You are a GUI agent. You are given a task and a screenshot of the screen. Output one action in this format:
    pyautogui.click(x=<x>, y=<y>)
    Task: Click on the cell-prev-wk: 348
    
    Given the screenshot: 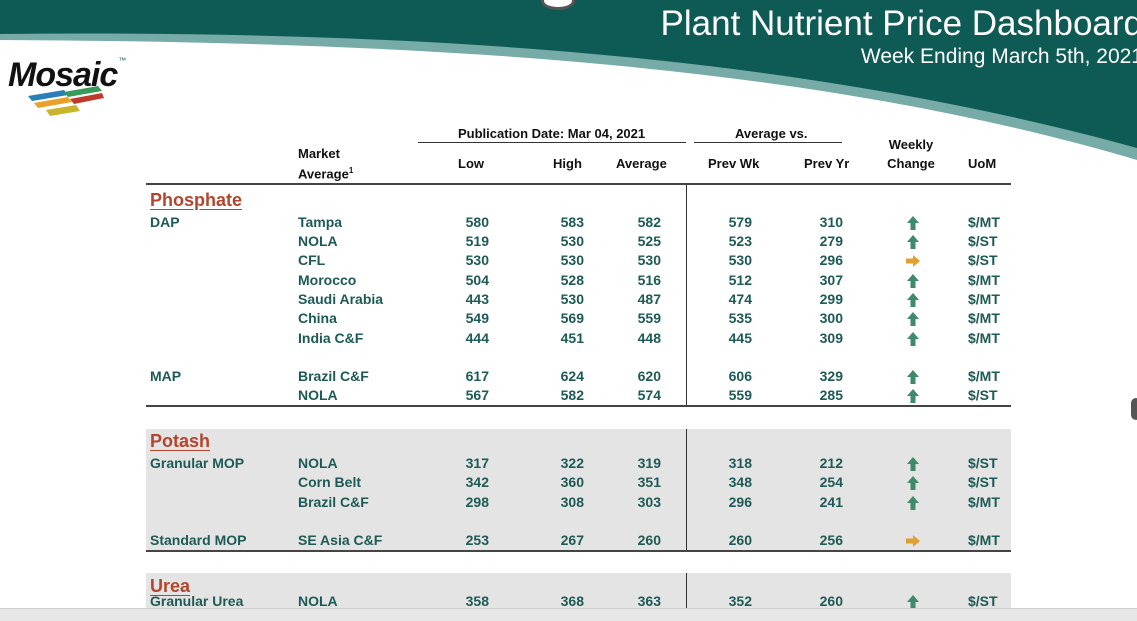 What is the action you would take?
    pyautogui.click(x=740, y=482)
    